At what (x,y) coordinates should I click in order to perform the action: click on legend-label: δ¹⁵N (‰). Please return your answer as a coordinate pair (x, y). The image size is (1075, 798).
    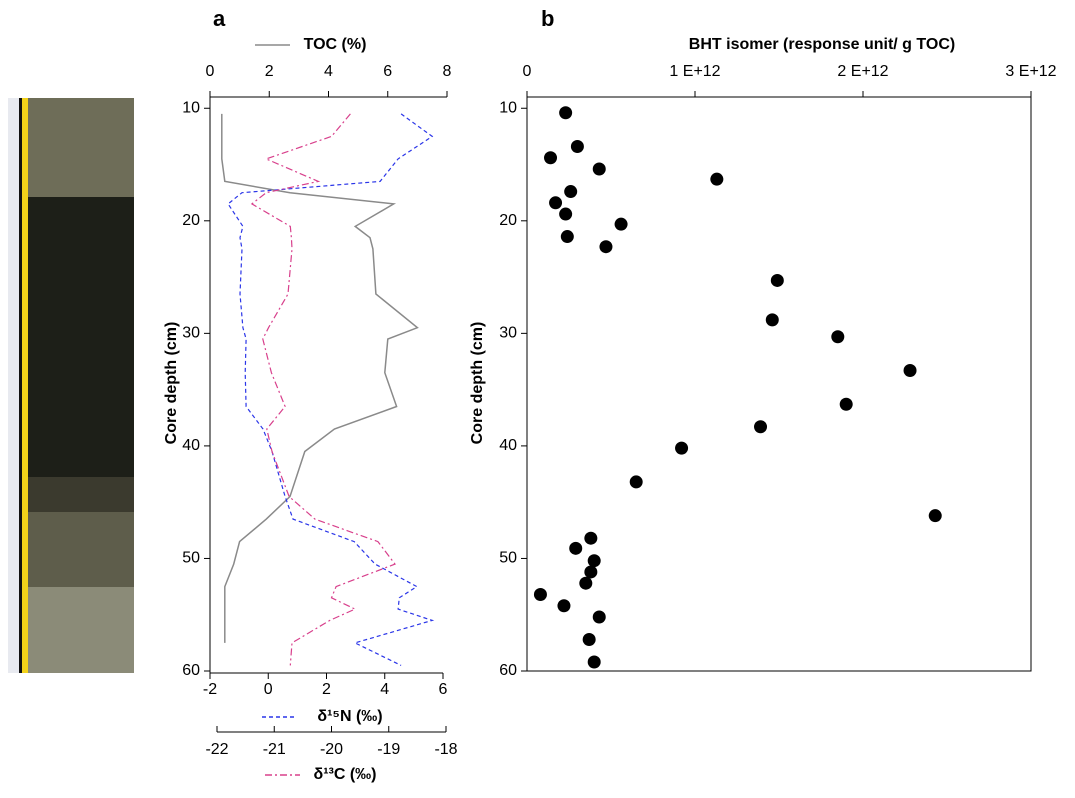
    Looking at the image, I should click on (349, 716).